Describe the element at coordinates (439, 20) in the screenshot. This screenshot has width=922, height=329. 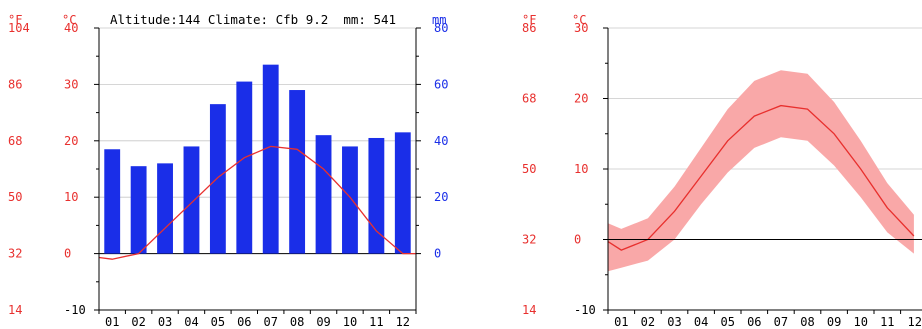
I see `mm-unit-label: mm` at that location.